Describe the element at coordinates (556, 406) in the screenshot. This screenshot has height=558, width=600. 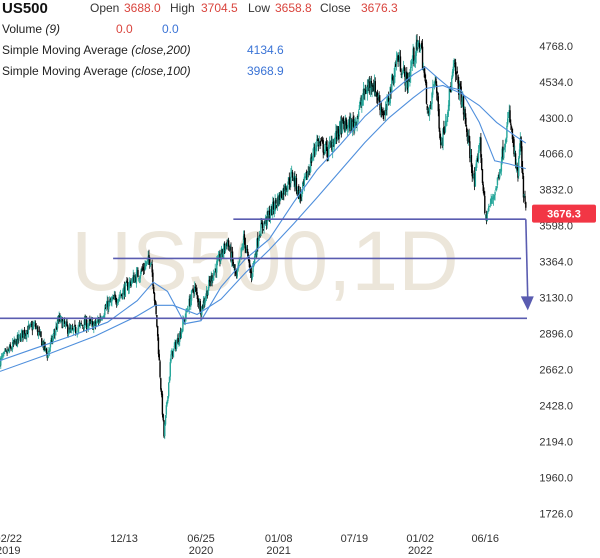
I see `y-tick-label: 2428.0` at that location.